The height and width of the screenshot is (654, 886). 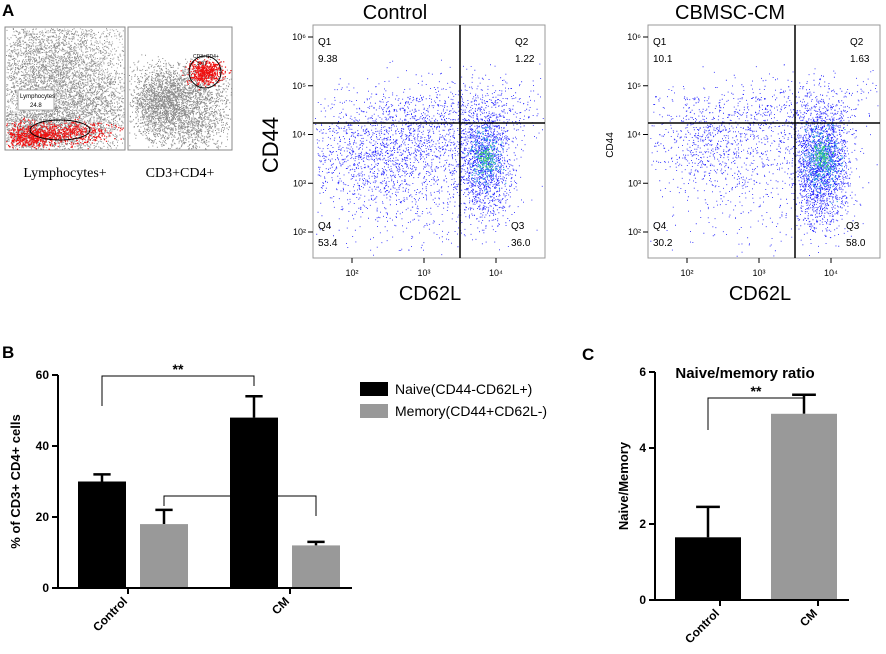 I want to click on quadrant-value: 1.22, so click(x=525, y=59).